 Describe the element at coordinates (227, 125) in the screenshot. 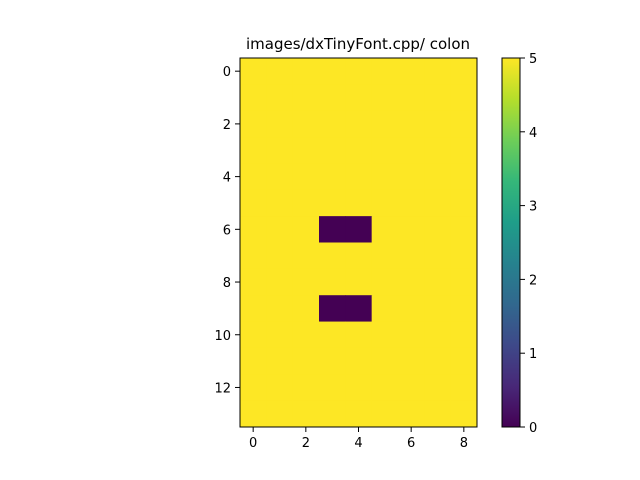

I see `y-tick-label: 2` at that location.